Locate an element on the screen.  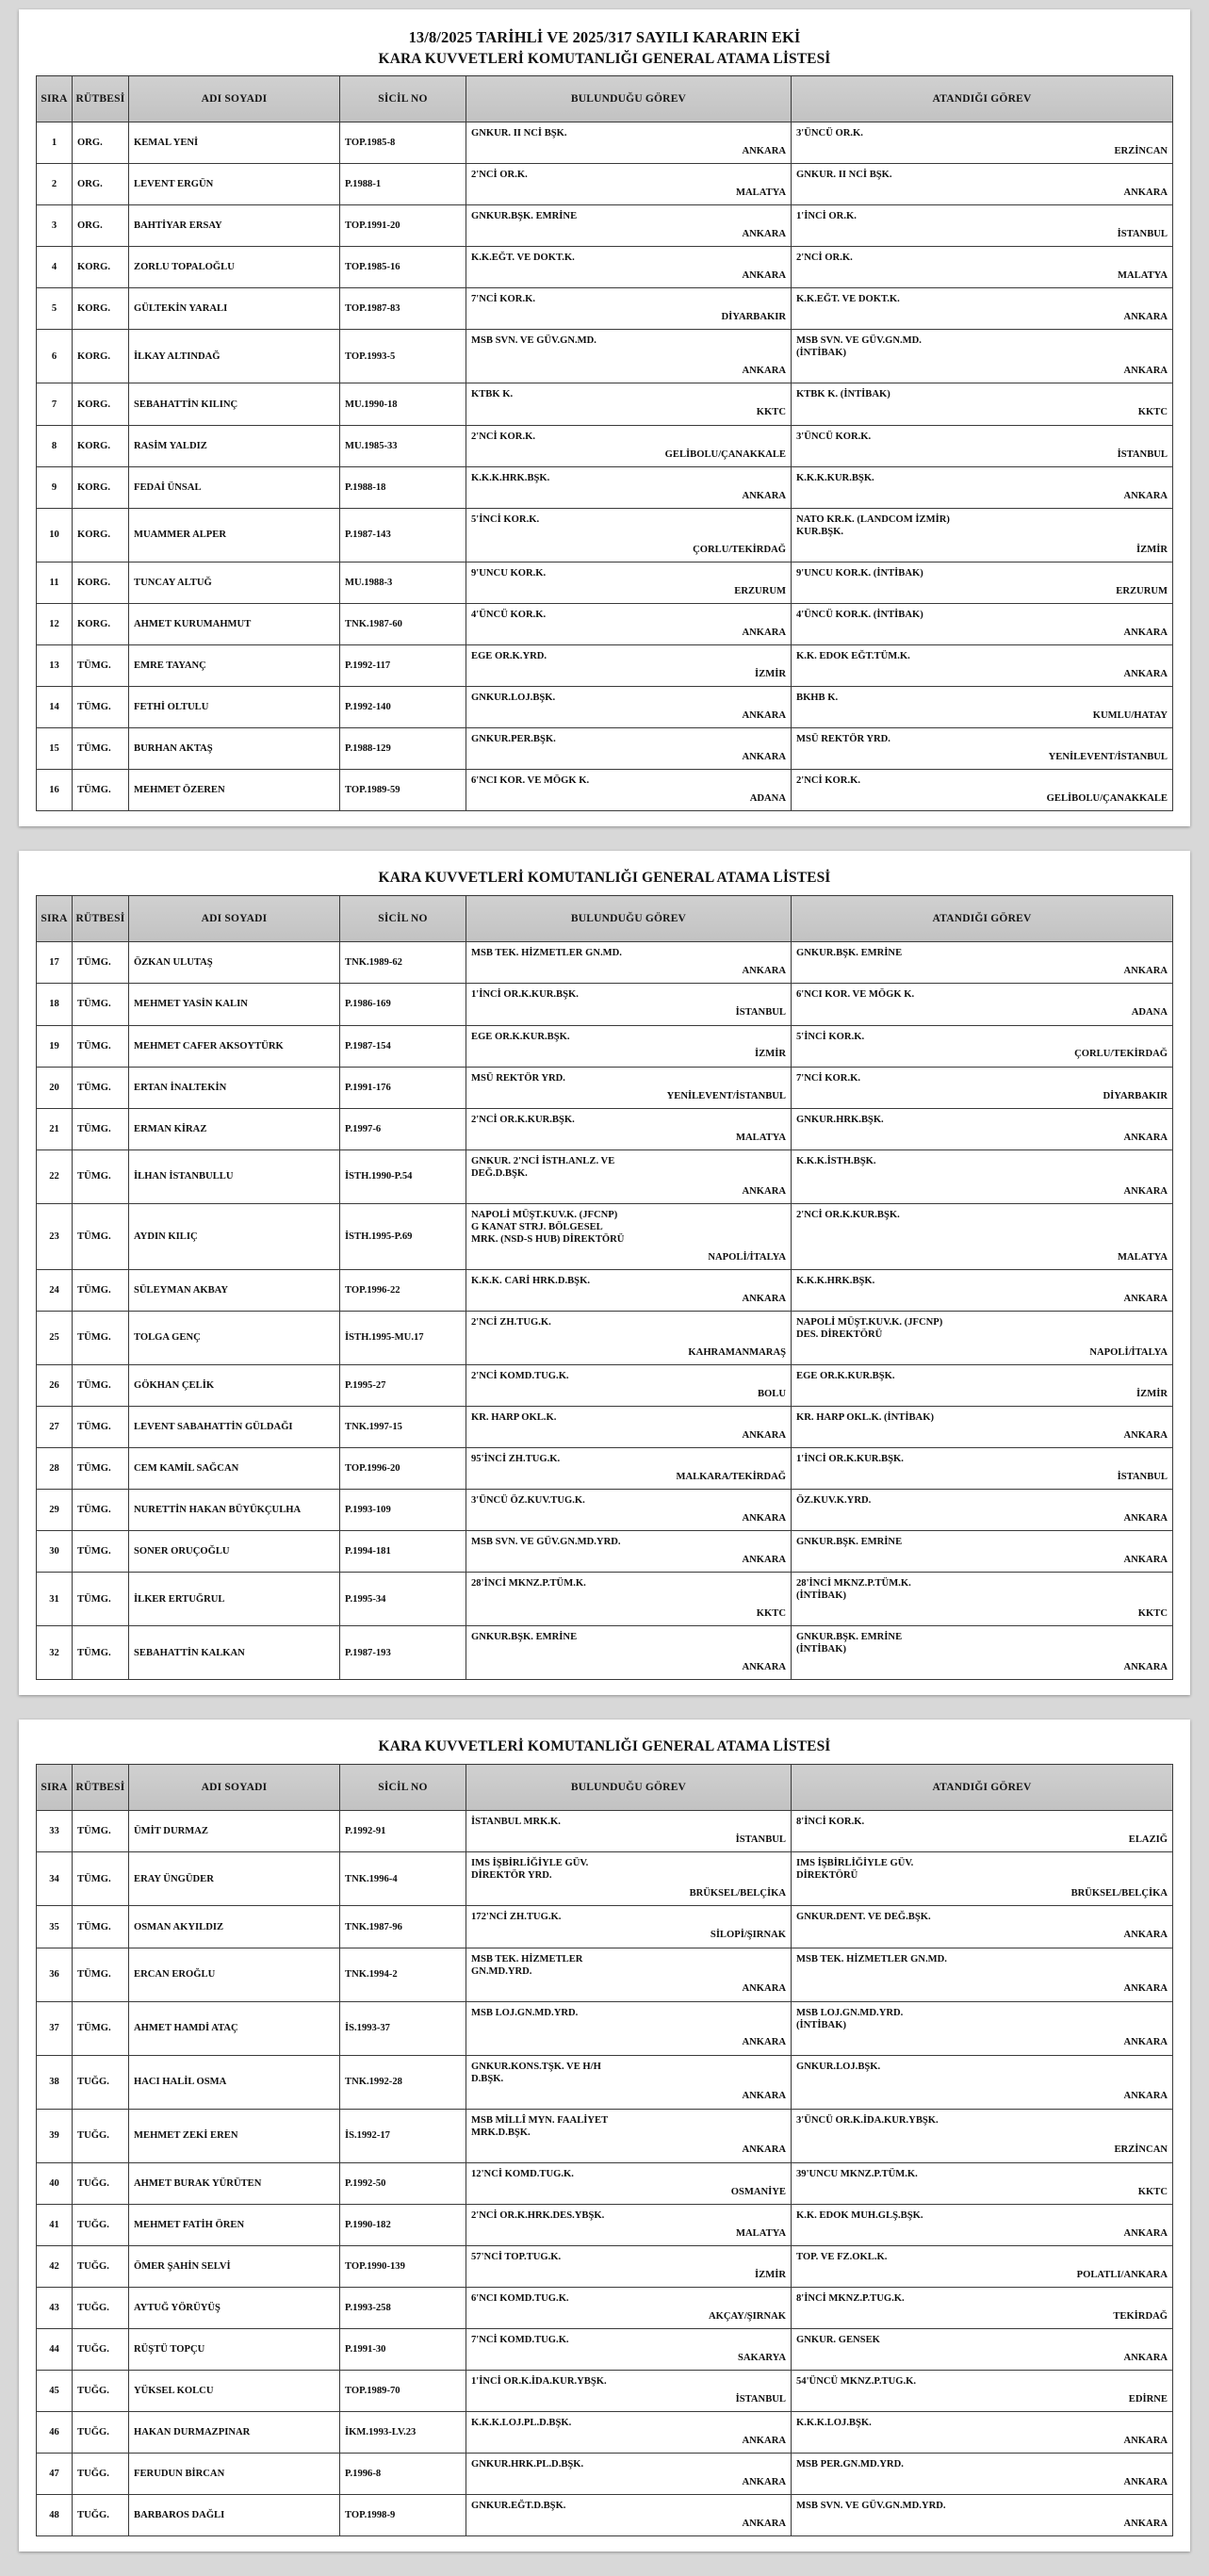
bulundugu-gorev-text: MSB SVN. VE GÜV.GN.MD.YRD. is located at coordinates (546, 1542).